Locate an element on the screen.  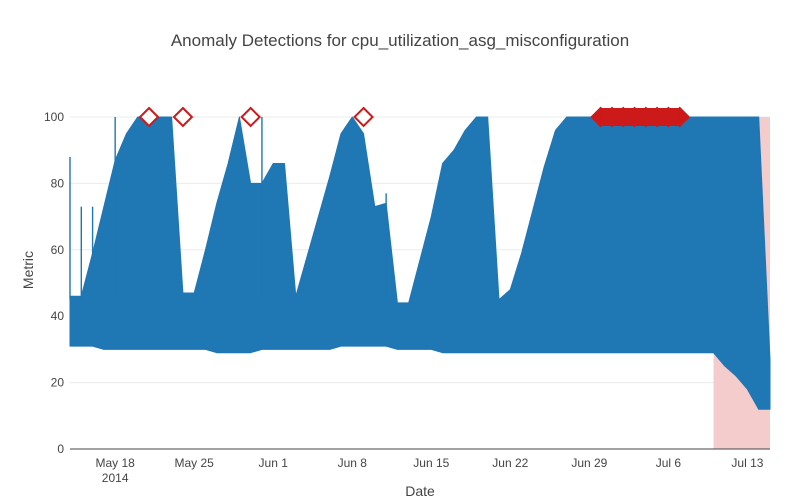
x-tick-label: May 25 is located at coordinates (195, 463).